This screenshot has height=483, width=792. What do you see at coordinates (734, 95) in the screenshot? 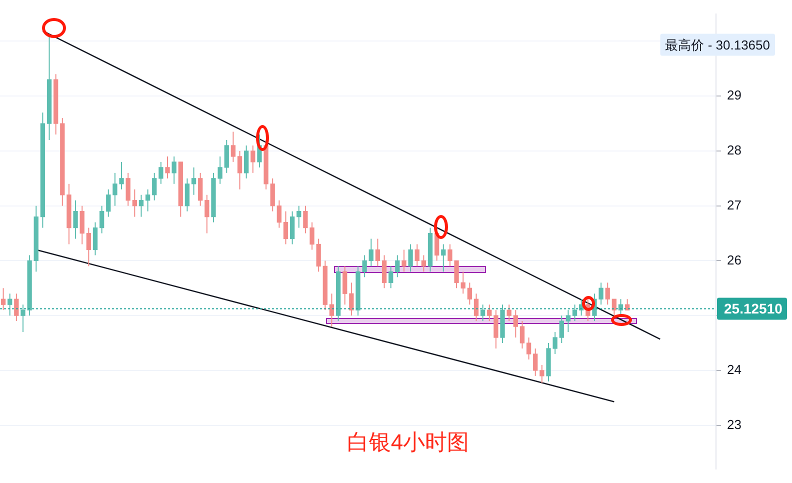
I see `y-tick-label: 29` at bounding box center [734, 95].